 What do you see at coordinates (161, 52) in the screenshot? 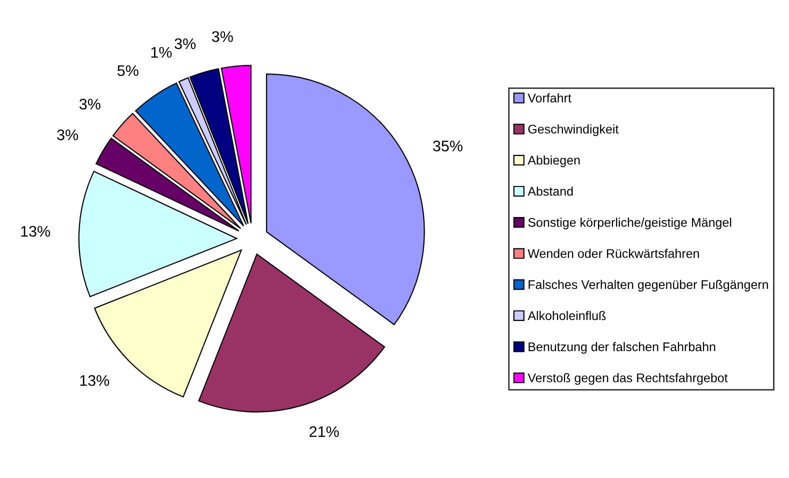
I see `data-label: 1%` at bounding box center [161, 52].